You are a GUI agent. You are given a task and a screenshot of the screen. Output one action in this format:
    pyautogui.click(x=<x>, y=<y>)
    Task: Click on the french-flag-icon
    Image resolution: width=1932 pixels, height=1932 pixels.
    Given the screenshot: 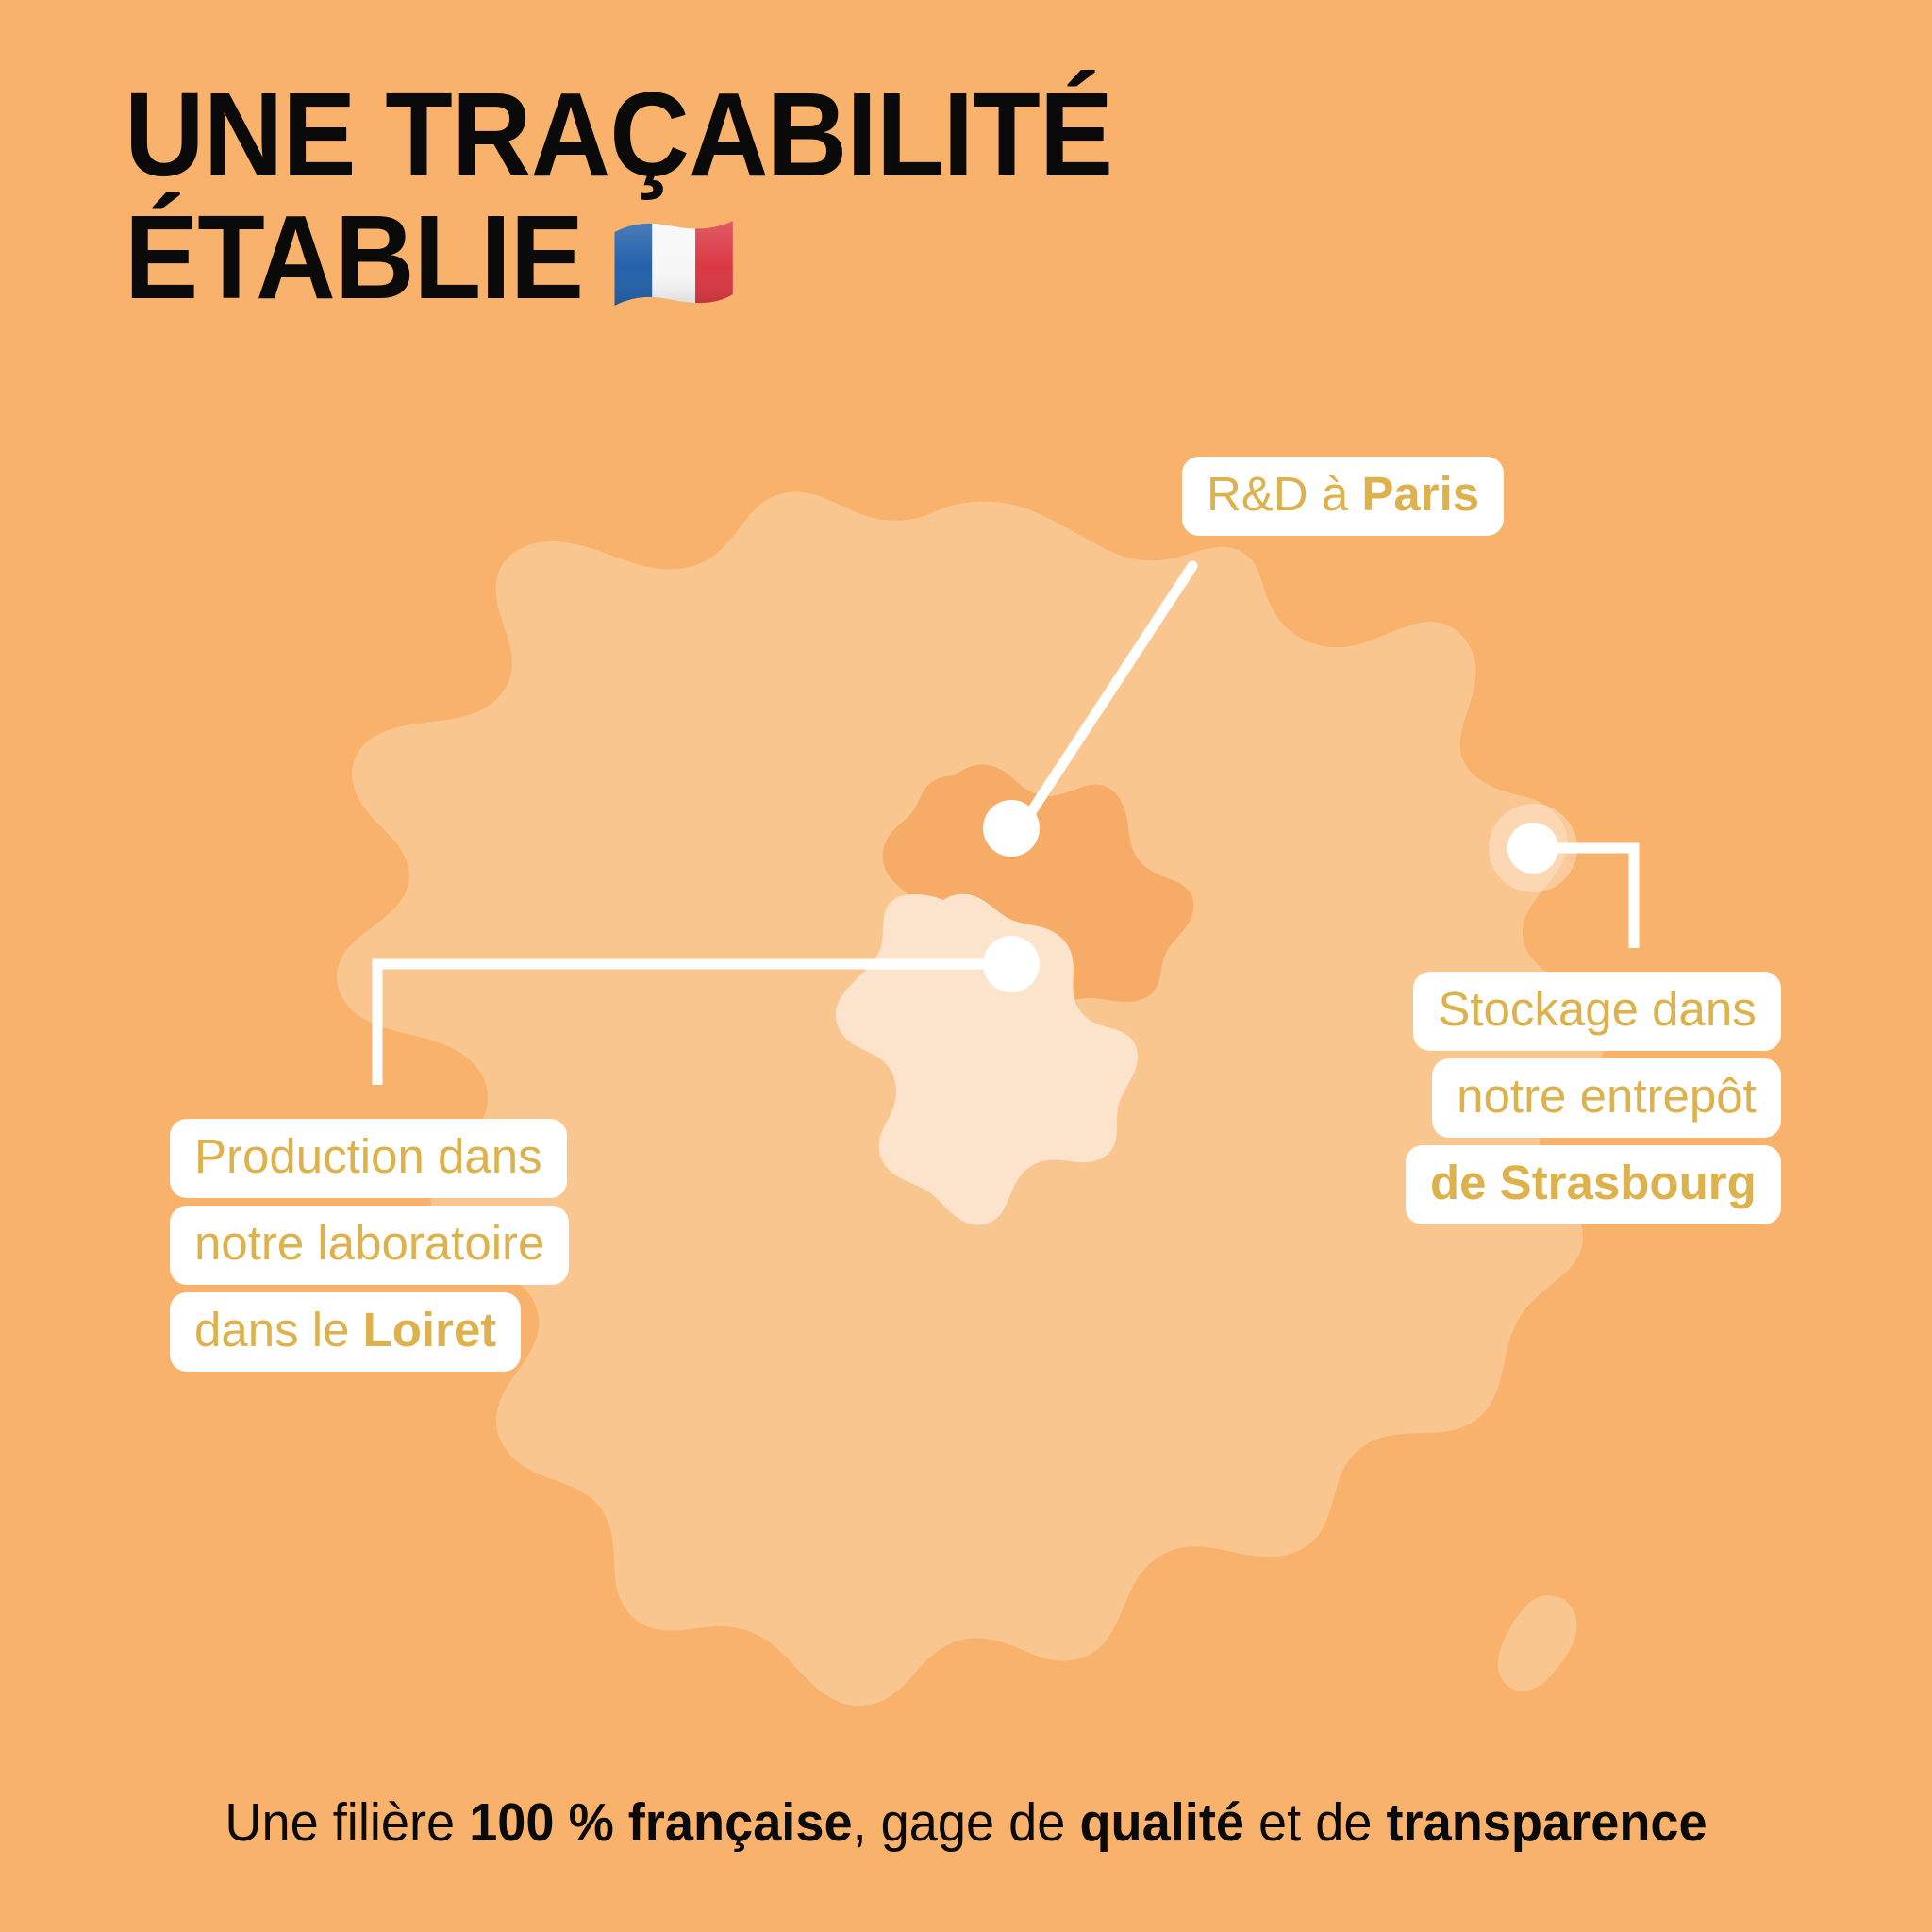 What is the action you would take?
    pyautogui.click(x=673, y=257)
    